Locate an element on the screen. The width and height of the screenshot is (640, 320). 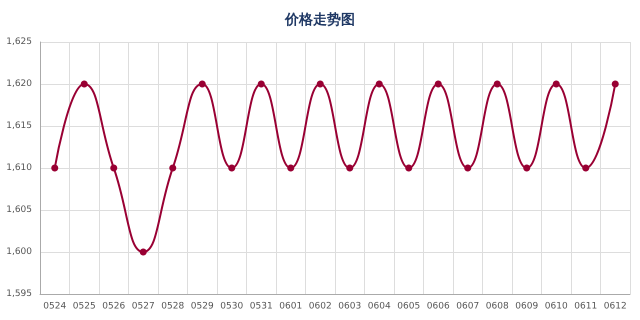
chart-title: 价格走势图 is located at coordinates (319, 20).